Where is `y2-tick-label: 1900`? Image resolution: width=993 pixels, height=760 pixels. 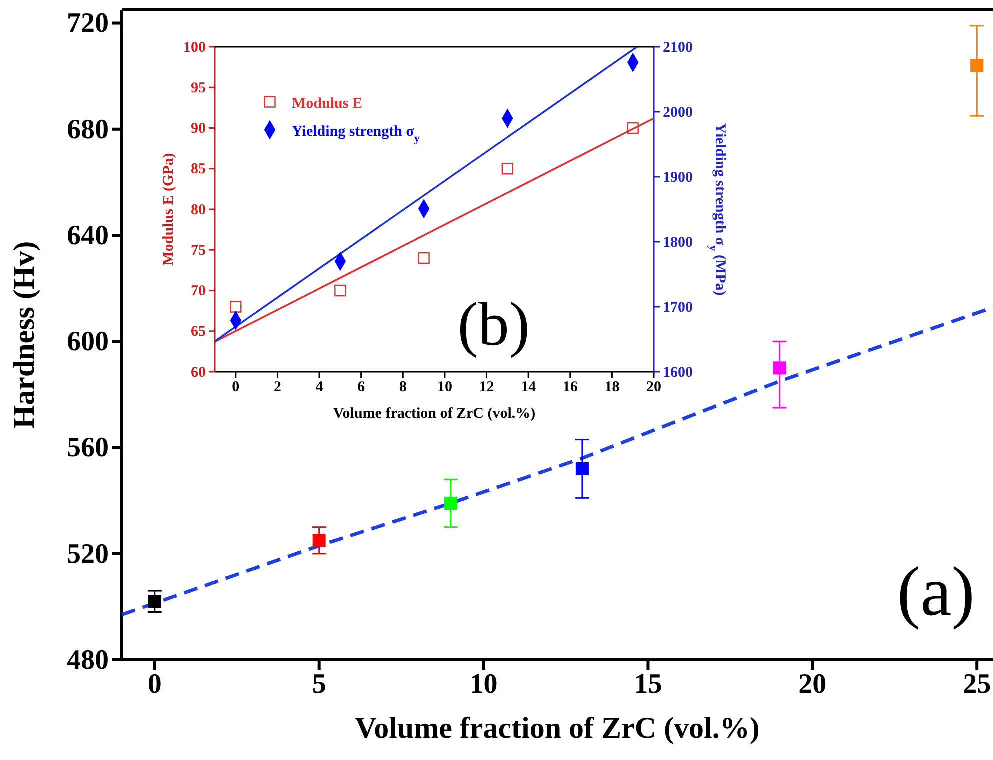
y2-tick-label: 1900 is located at coordinates (678, 178).